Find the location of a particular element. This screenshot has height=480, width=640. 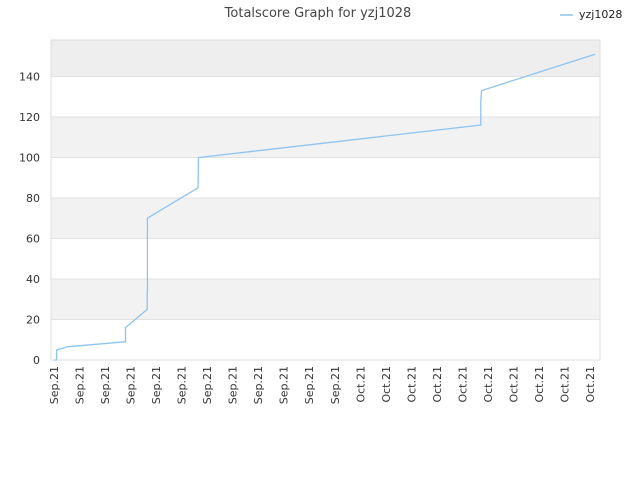

y-tick-label: 0 is located at coordinates (36, 360).